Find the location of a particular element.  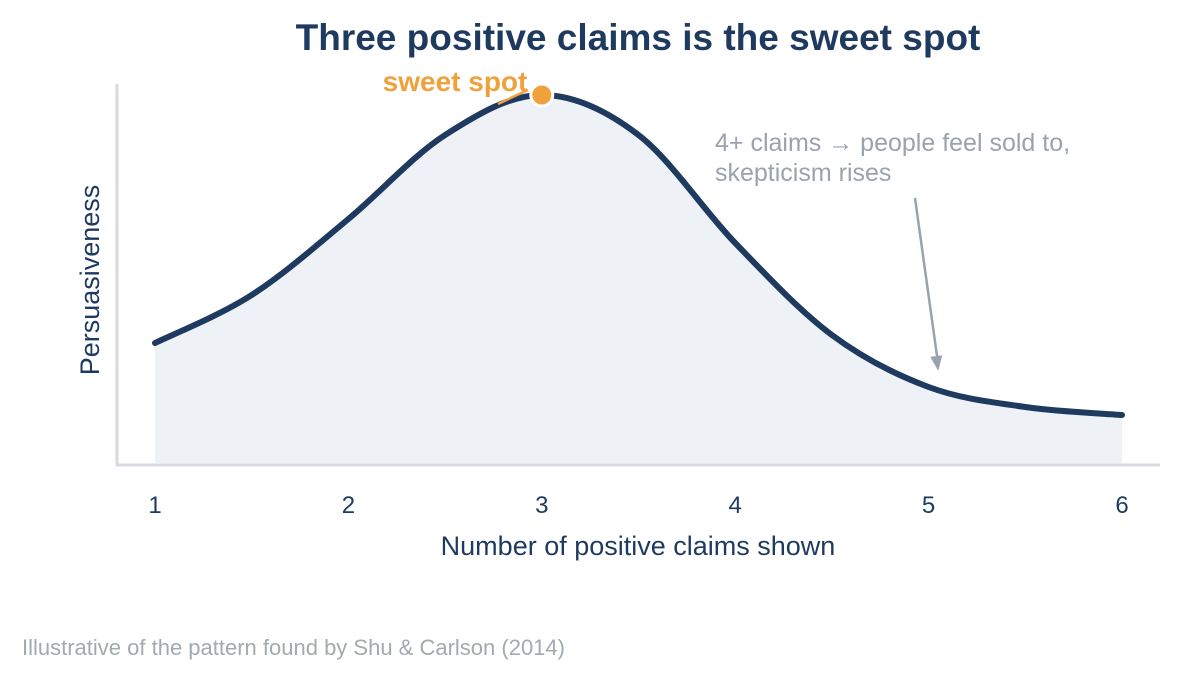

skepticism-annotation-line-1: 4+ claims → people feel sold to, is located at coordinates (892, 143).